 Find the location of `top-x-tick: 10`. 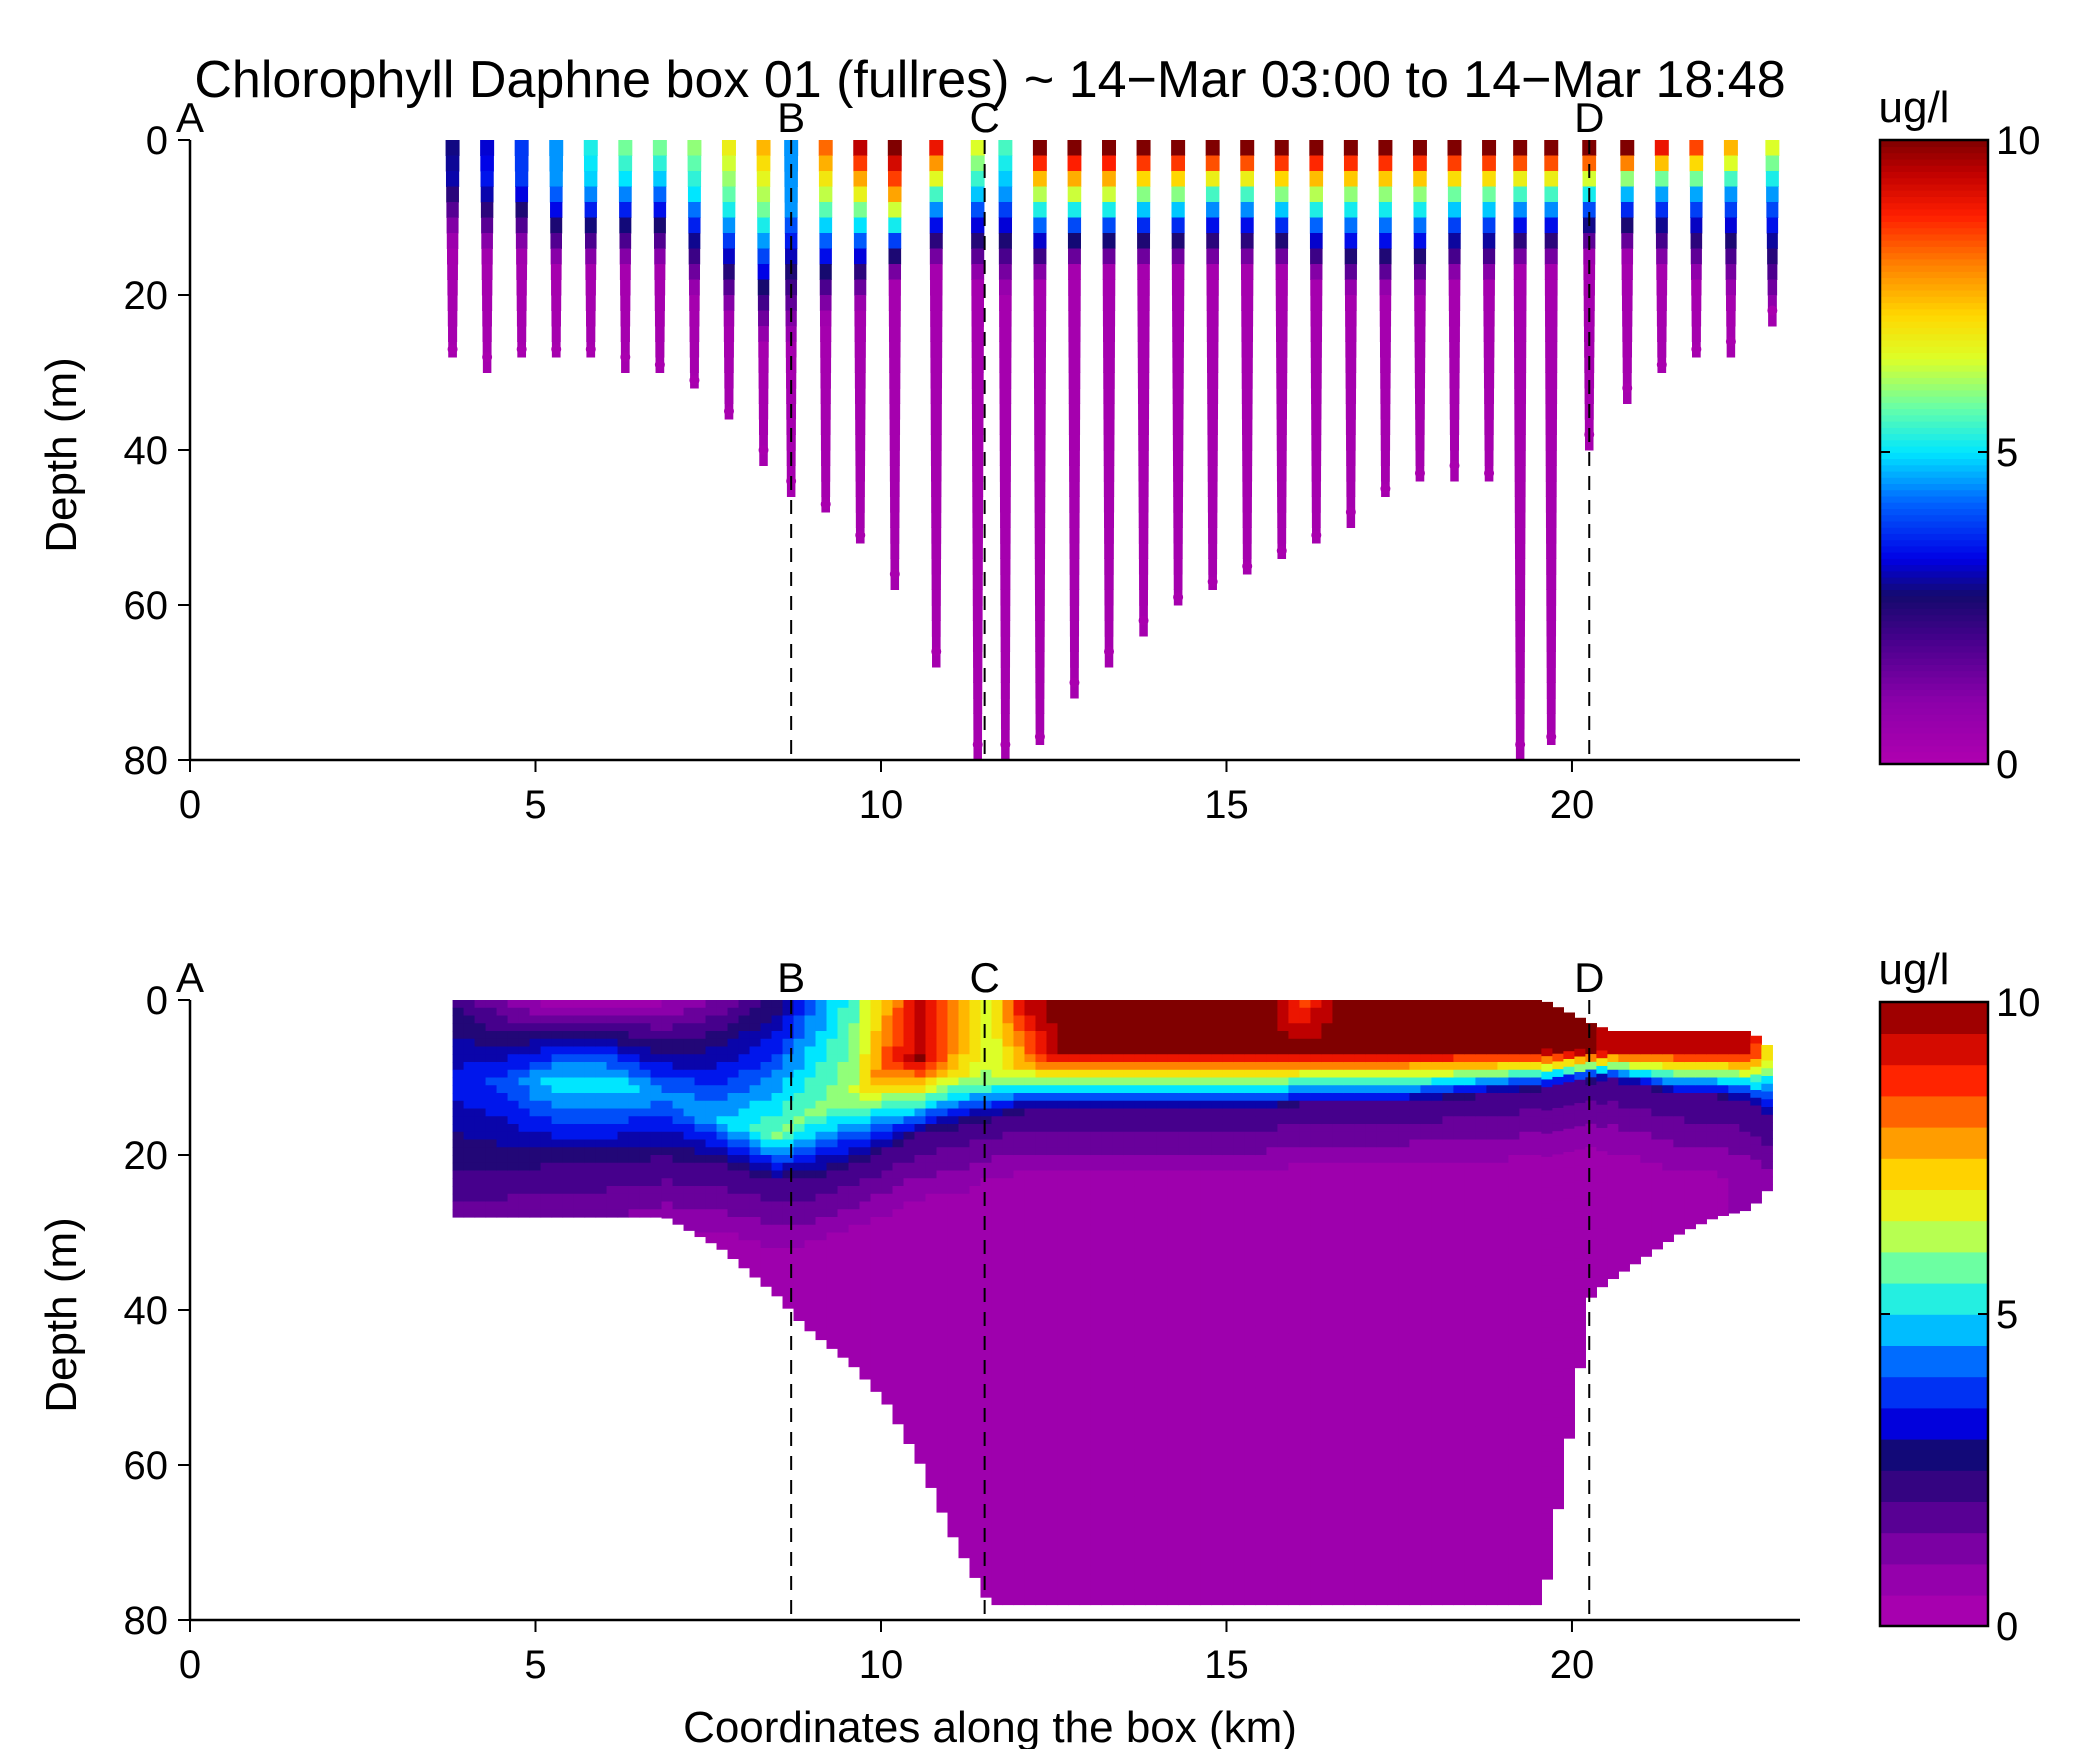

top-x-tick: 10 is located at coordinates (881, 793).